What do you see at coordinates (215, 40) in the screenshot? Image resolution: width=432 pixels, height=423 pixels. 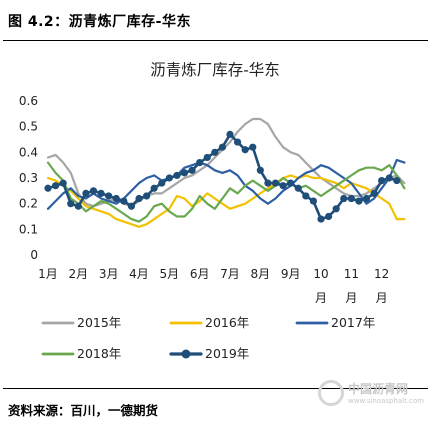 I see `top-rule` at bounding box center [215, 40].